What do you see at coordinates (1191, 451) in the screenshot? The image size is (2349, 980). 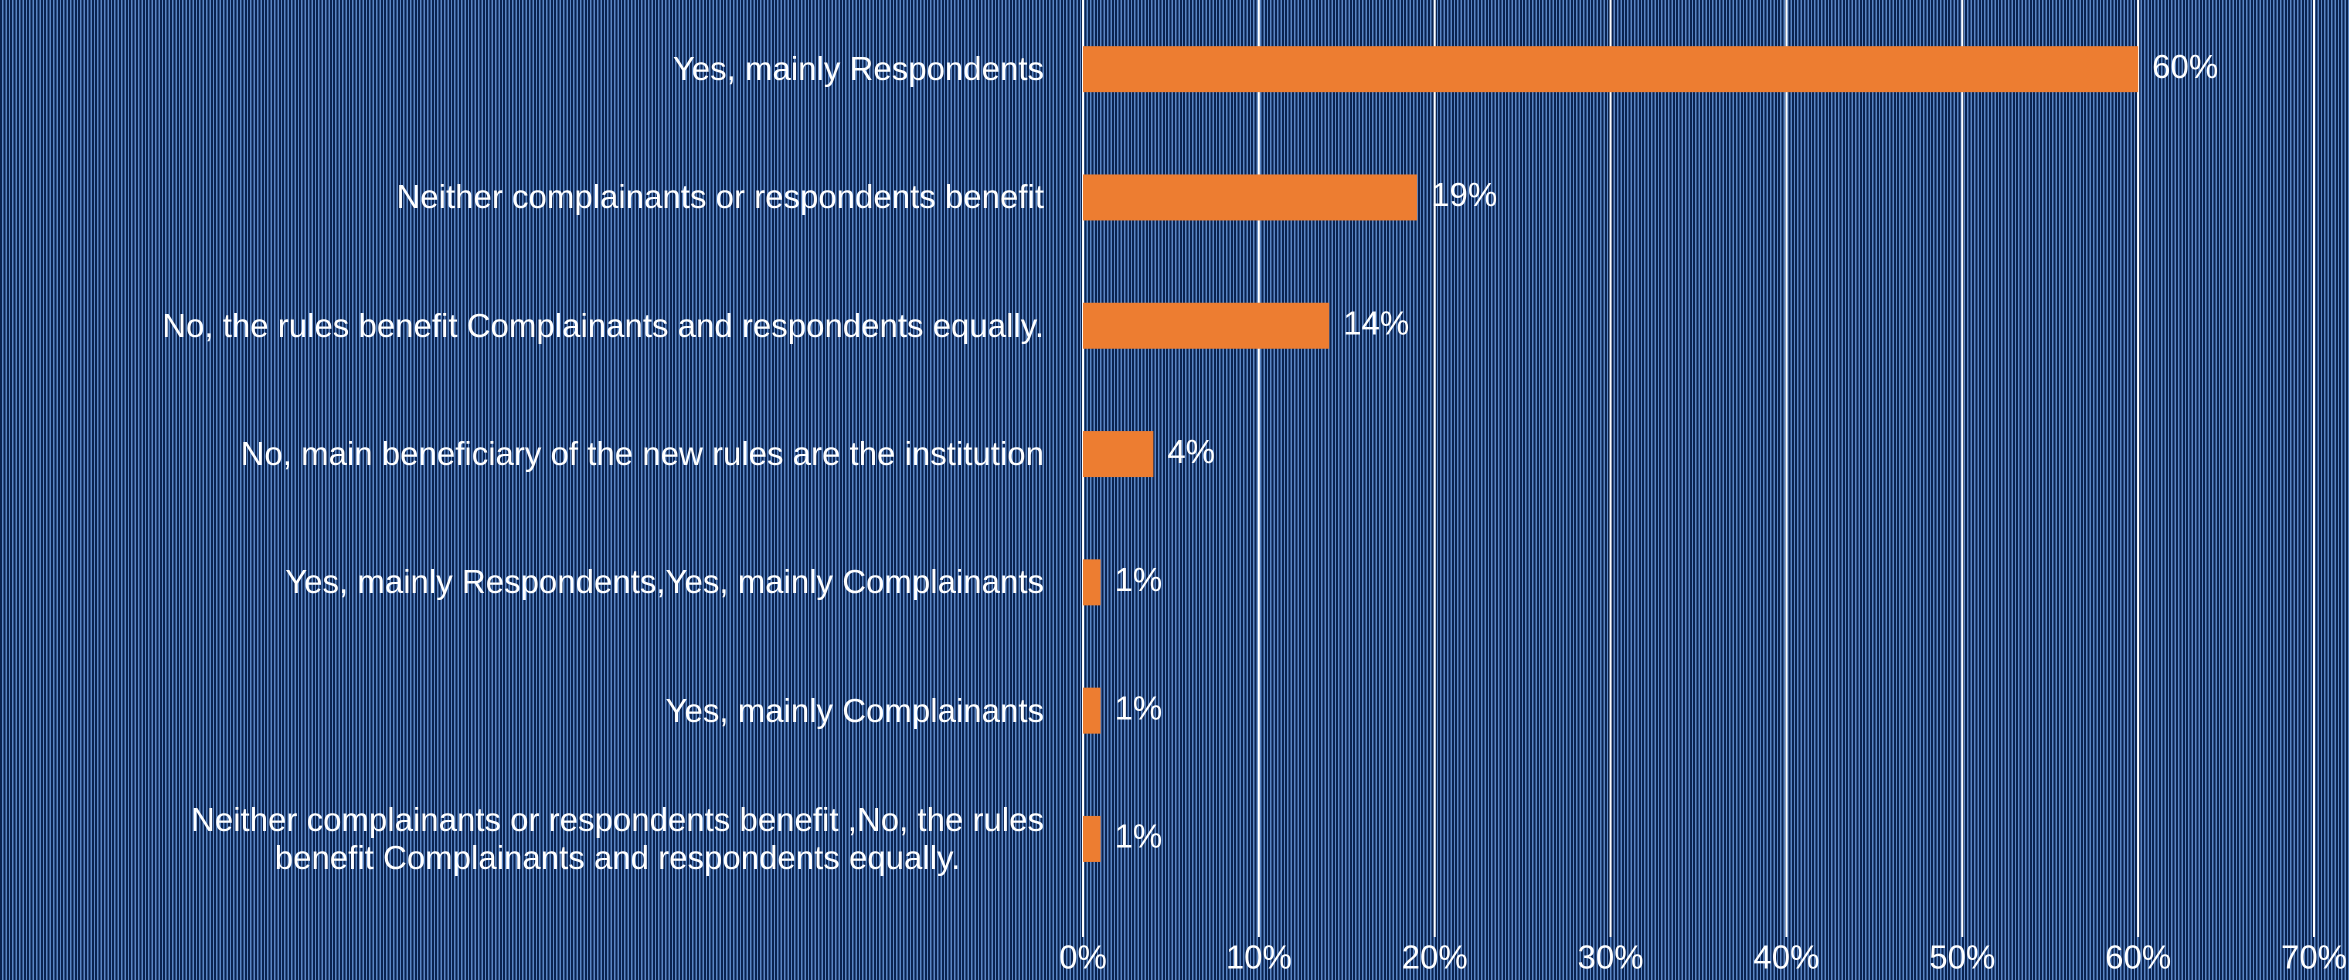 I see `data-label: 4%` at bounding box center [1191, 451].